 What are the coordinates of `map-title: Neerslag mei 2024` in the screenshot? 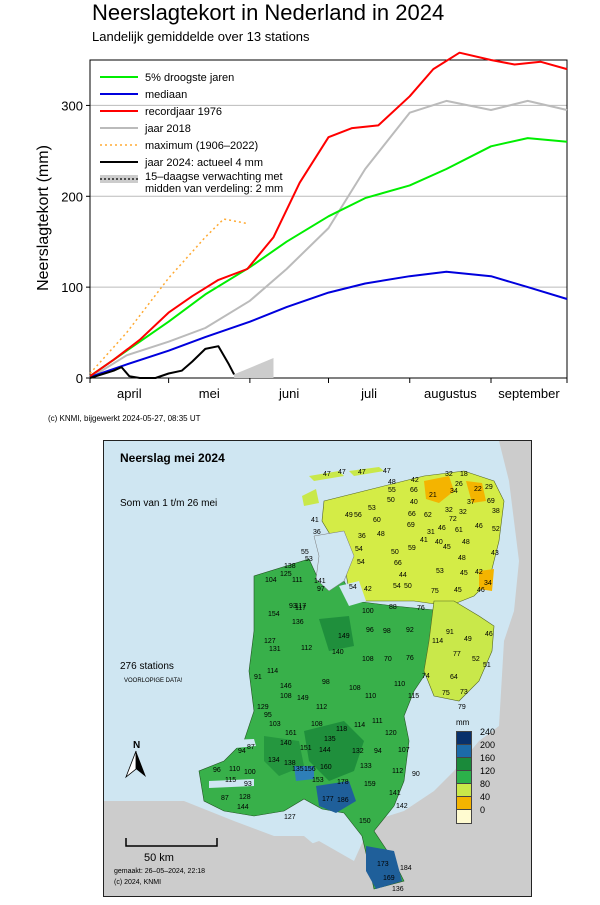 It's located at (172, 458).